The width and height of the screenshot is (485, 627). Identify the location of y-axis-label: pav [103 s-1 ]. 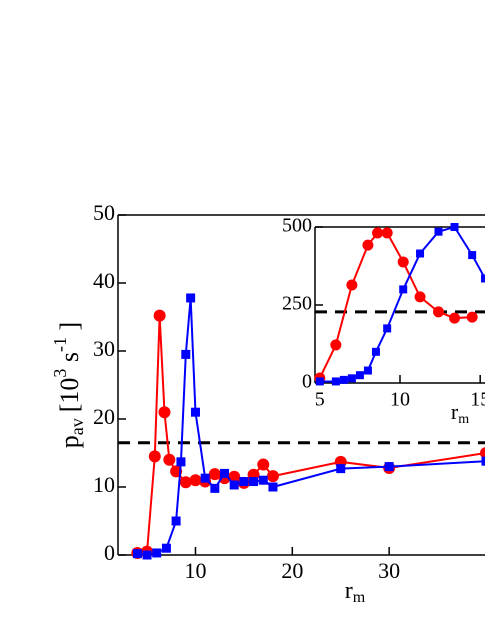
(68, 385).